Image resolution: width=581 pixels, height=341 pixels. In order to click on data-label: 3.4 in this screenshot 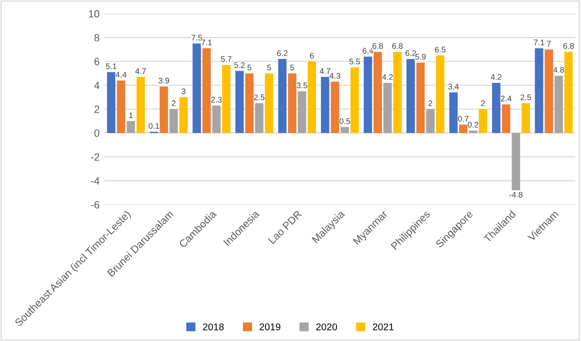, I will do `click(453, 87)`.